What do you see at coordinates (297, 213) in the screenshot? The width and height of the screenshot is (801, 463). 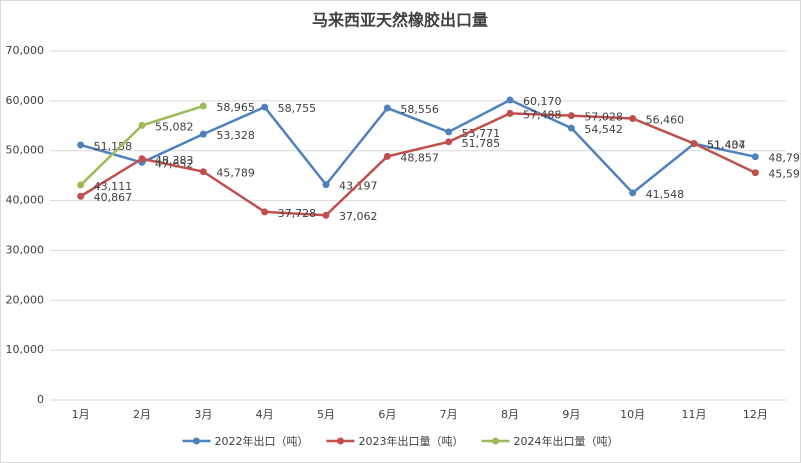 I see `data-label: 37,728` at bounding box center [297, 213].